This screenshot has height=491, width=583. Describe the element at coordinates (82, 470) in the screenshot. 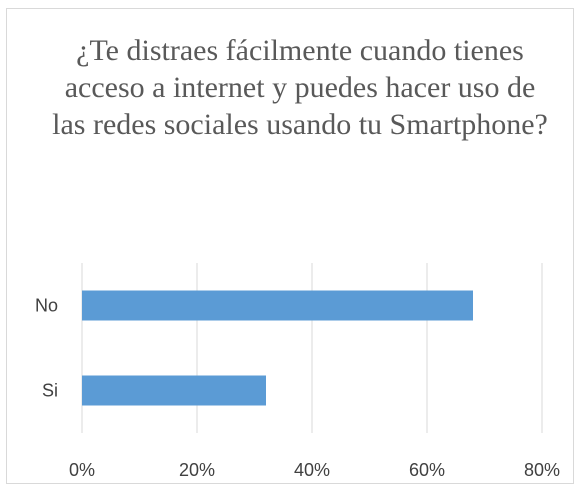

I see `x-tick-label: 0%` at that location.